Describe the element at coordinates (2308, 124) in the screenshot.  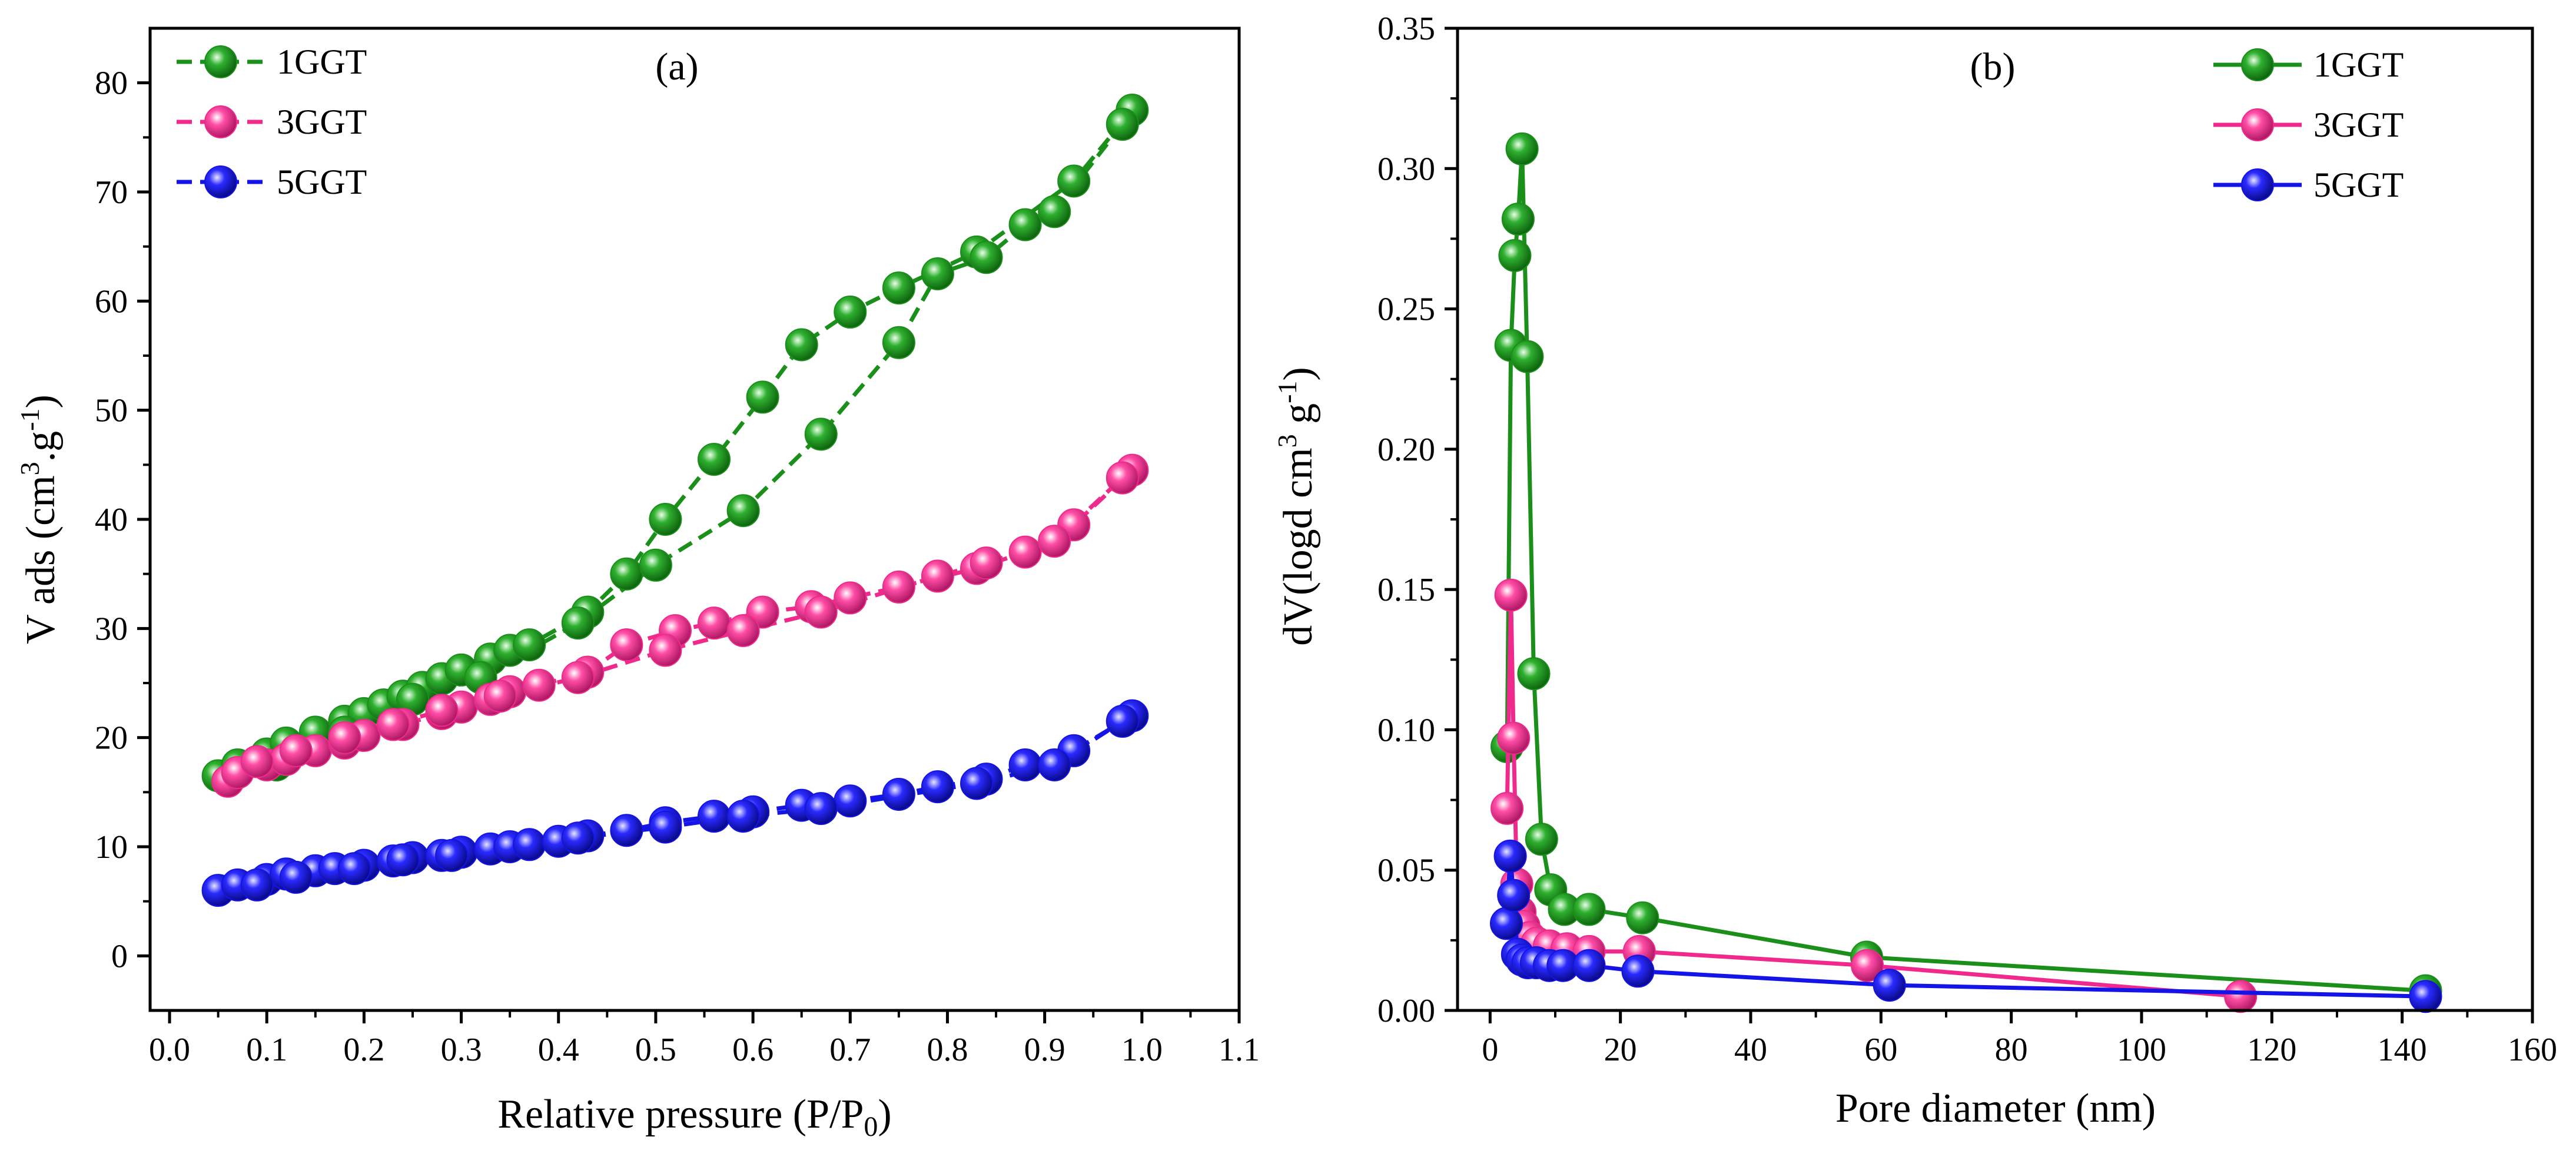
I see `panel-b-legend: 1GGT 3GGT 5GGT` at that location.